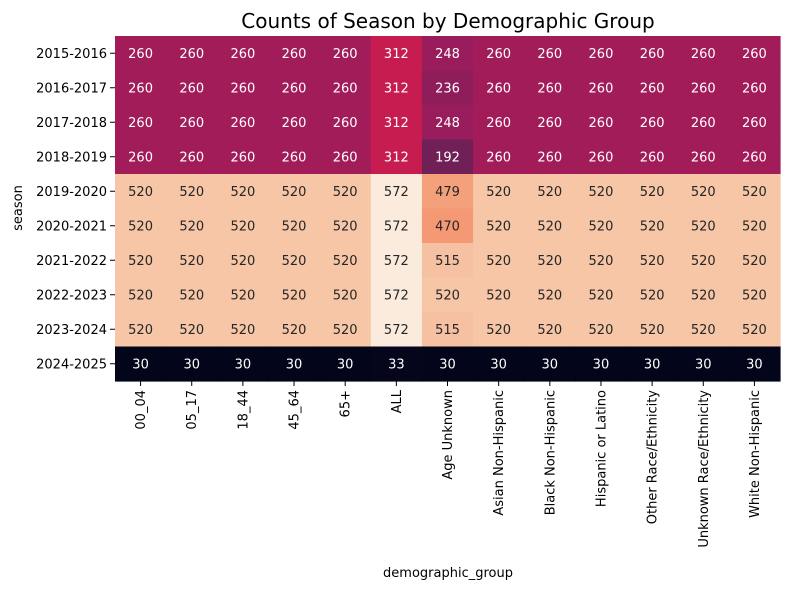 This screenshot has height=590, width=790. Describe the element at coordinates (447, 157) in the screenshot. I see `cell-value-label: 192` at that location.